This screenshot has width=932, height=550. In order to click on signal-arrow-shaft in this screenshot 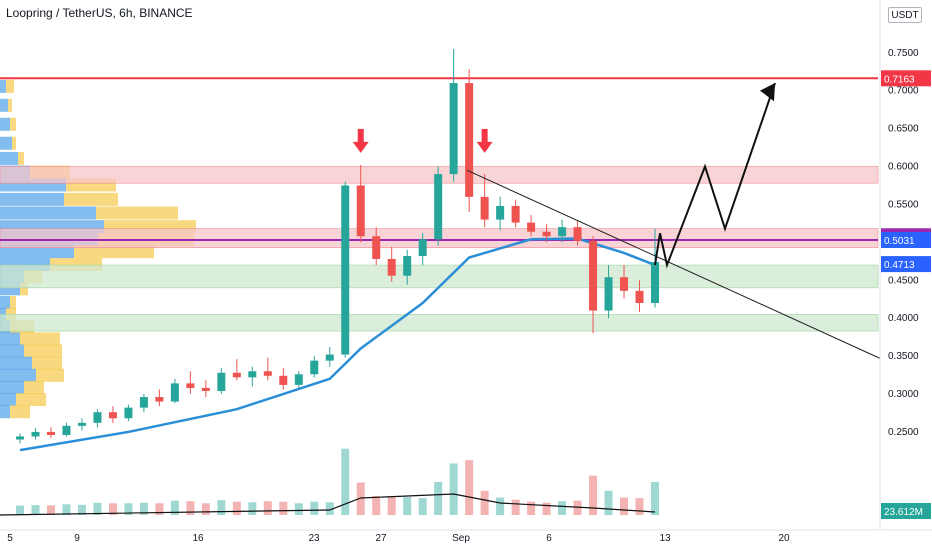, I will do `click(484, 135)`.